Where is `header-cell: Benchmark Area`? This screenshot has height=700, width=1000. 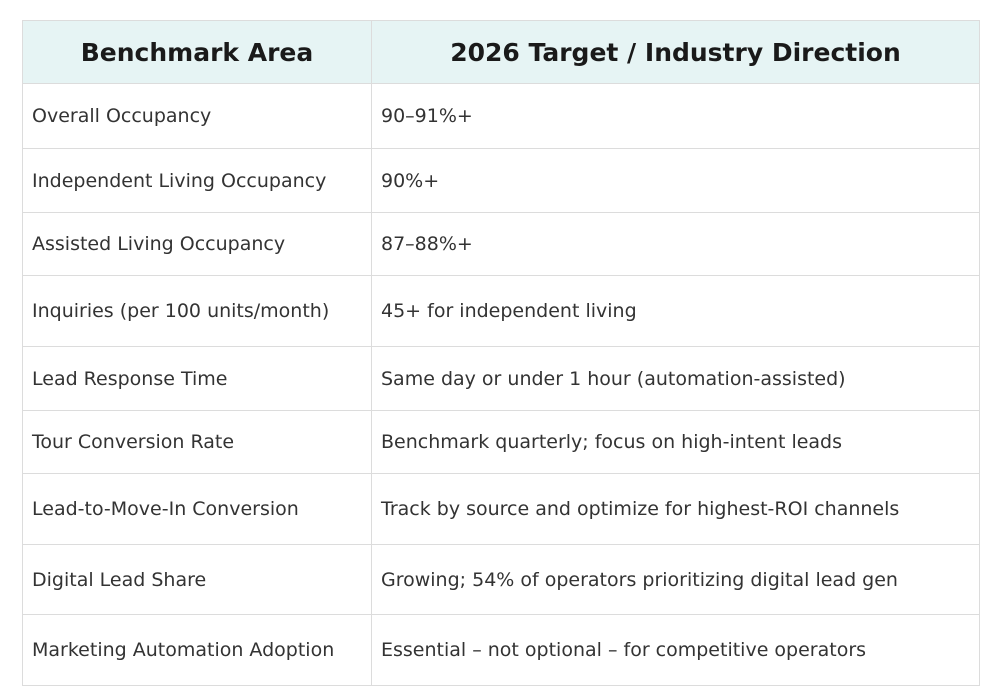
header-cell: Benchmark Area is located at coordinates (197, 52).